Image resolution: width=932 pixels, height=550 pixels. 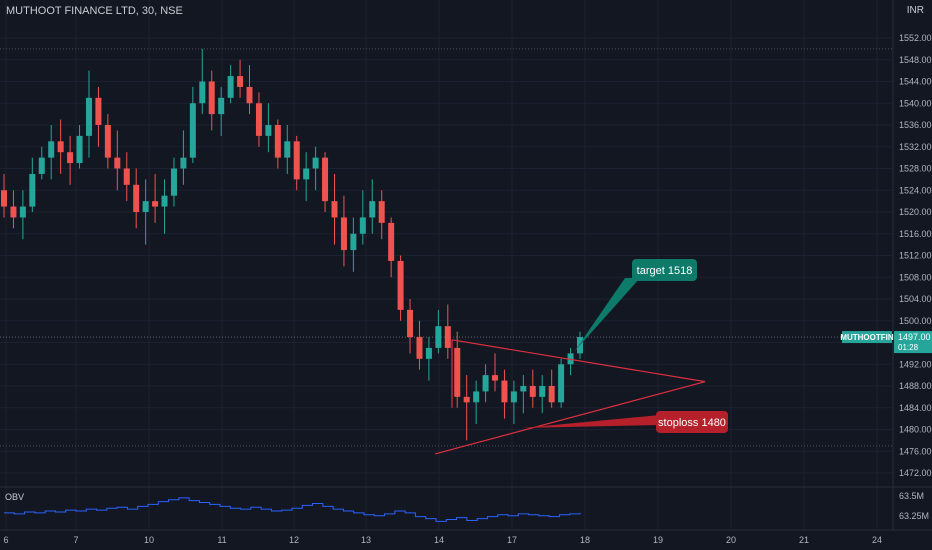 I want to click on currency-label: INR, so click(x=915, y=10).